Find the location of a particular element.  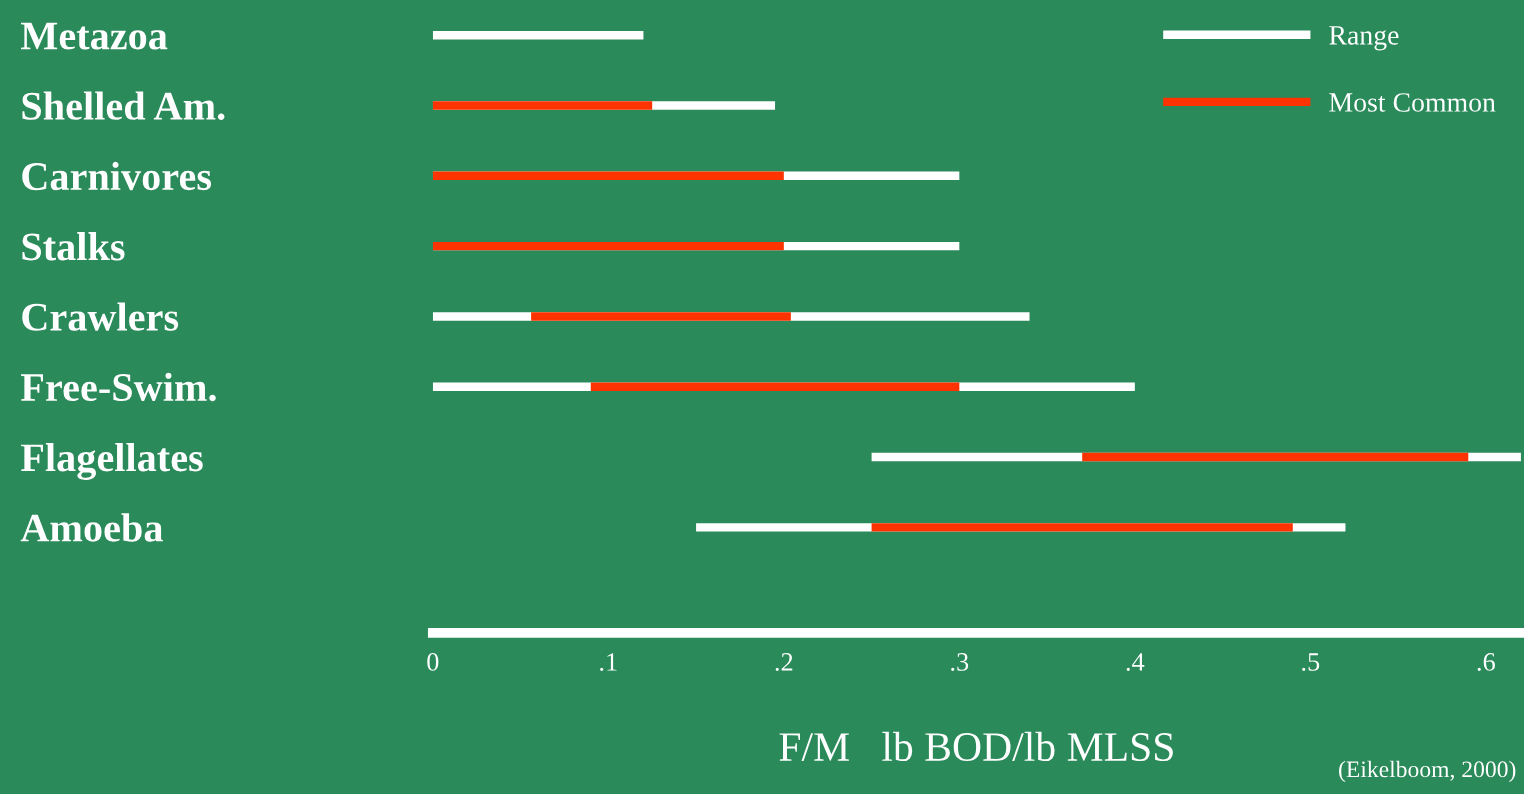

x-tick-label: .3 is located at coordinates (960, 662).